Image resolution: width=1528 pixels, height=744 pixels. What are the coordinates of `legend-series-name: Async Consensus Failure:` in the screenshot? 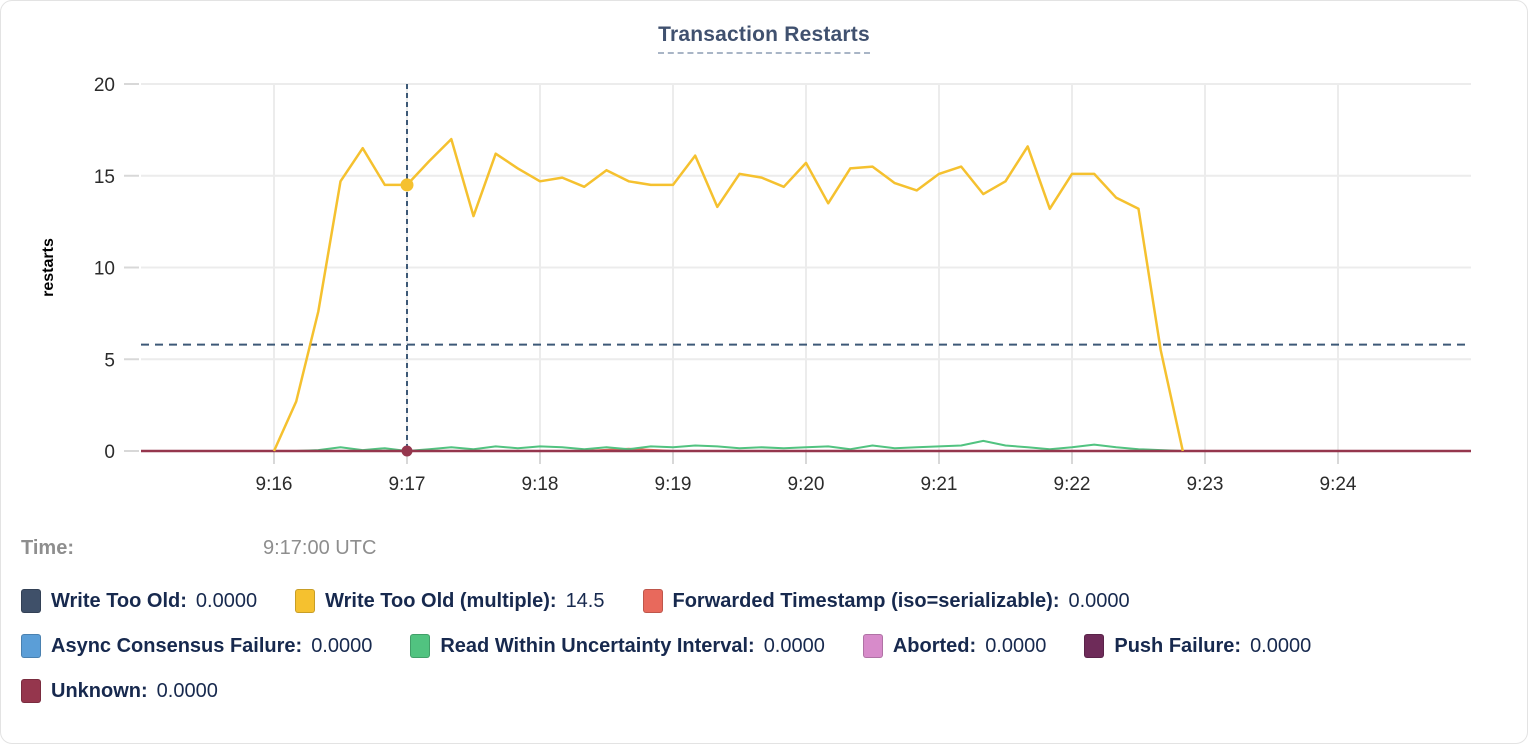 It's located at (177, 645).